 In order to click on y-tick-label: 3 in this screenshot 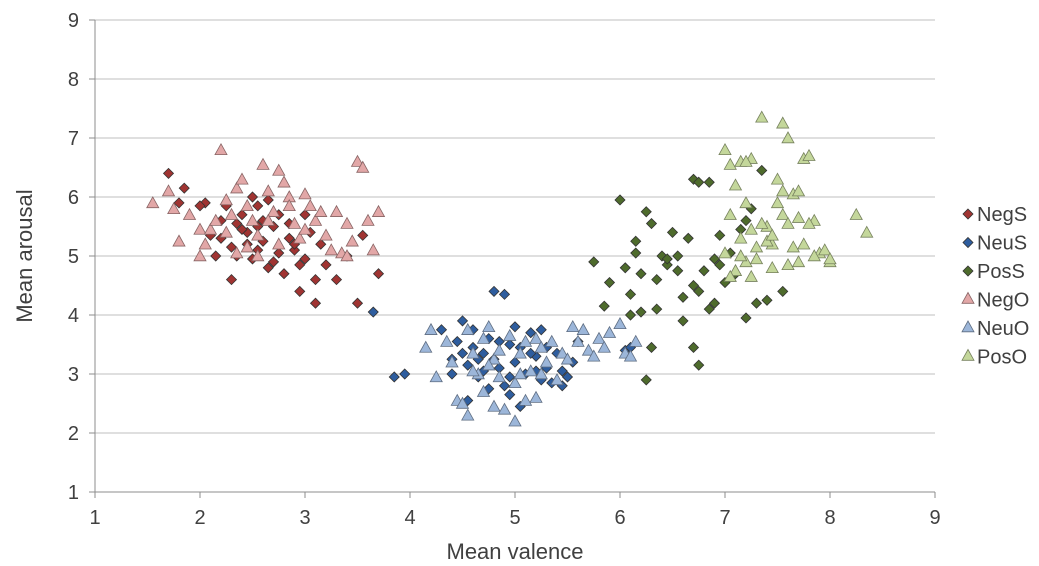, I will do `click(73, 375)`.